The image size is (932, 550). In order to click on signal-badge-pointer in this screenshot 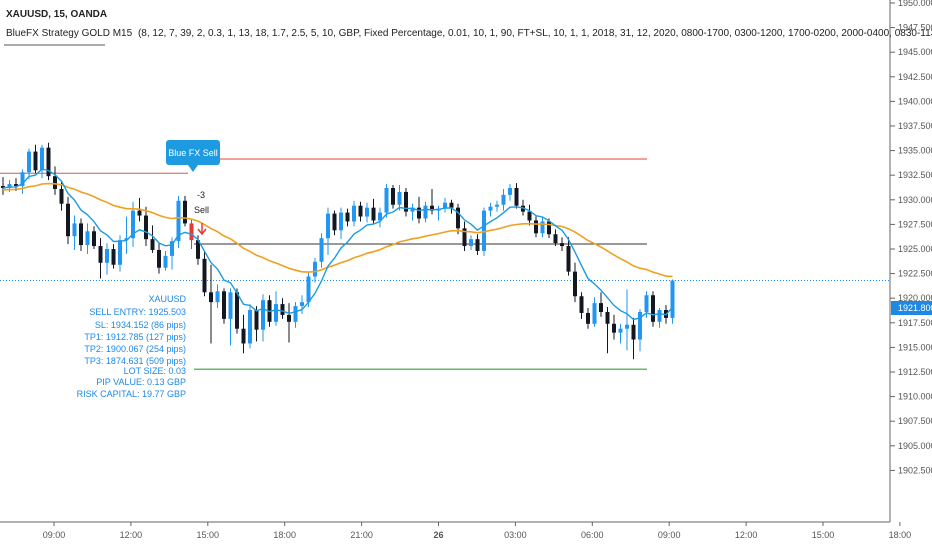, I will do `click(193, 168)`.